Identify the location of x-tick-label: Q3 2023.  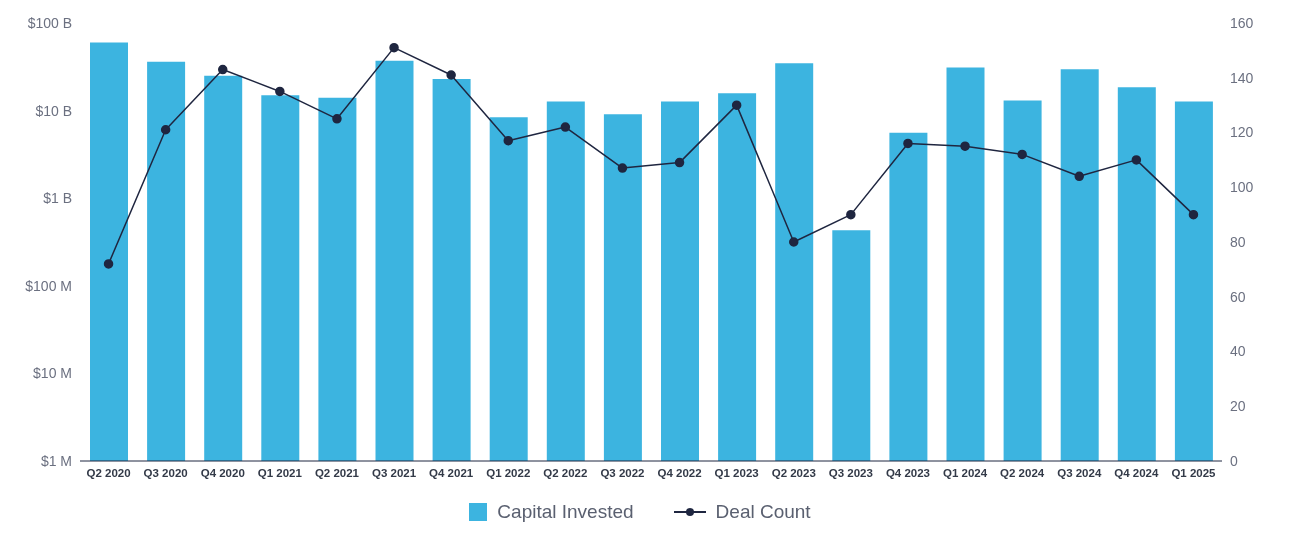
(850, 473).